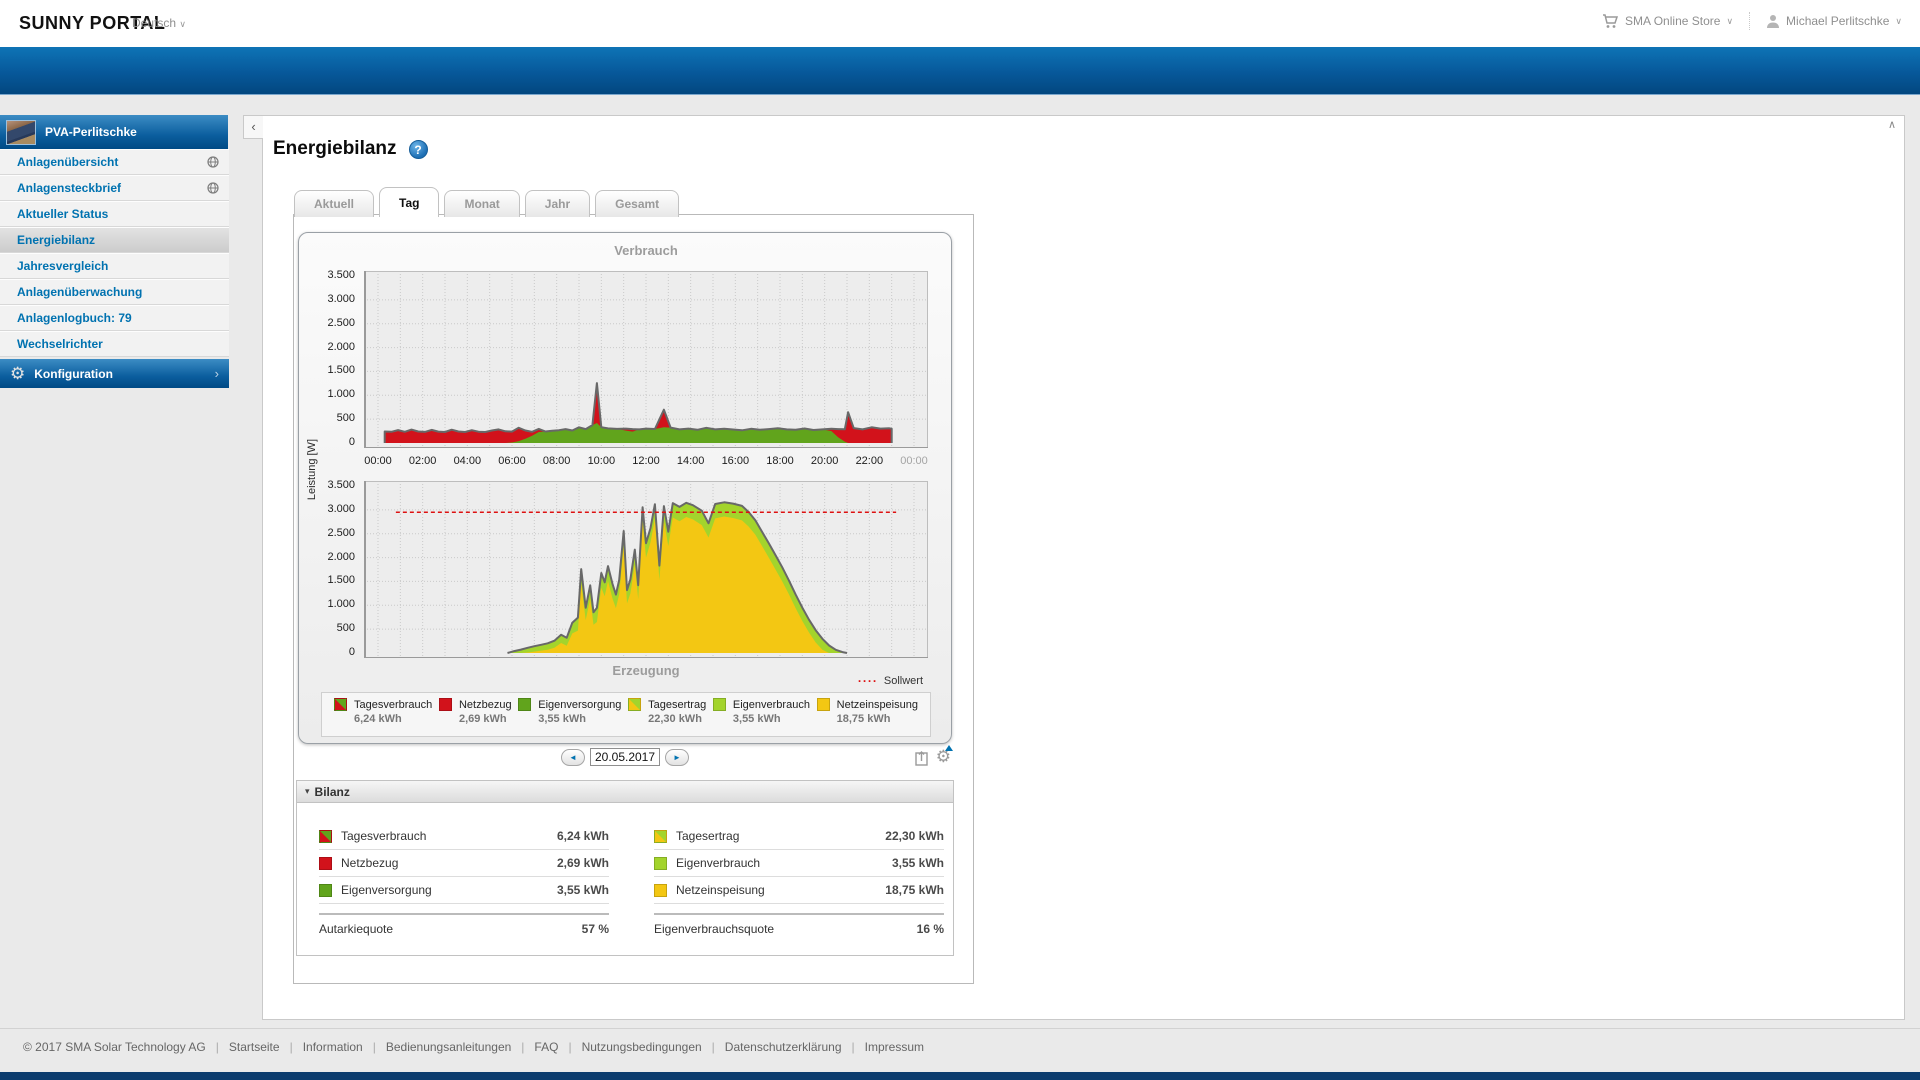  Describe the element at coordinates (944, 756) in the screenshot. I see `chart-settings-icon: ⚙` at that location.